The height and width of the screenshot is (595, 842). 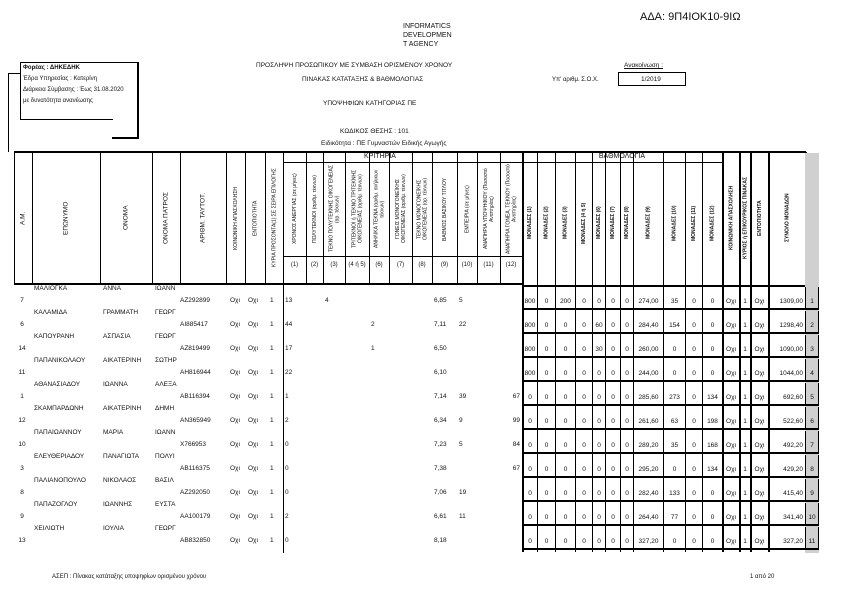 I want to click on points-value: 1044,00, so click(x=787, y=370).